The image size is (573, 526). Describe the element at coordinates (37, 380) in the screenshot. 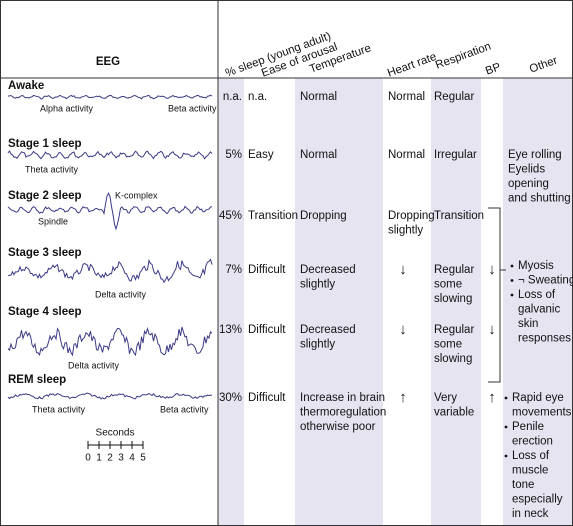

I see `stage-label: REM sleep` at that location.